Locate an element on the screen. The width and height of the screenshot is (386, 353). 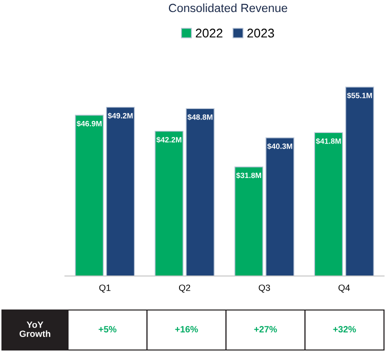
x-tick-label: Q2 is located at coordinates (184, 288).